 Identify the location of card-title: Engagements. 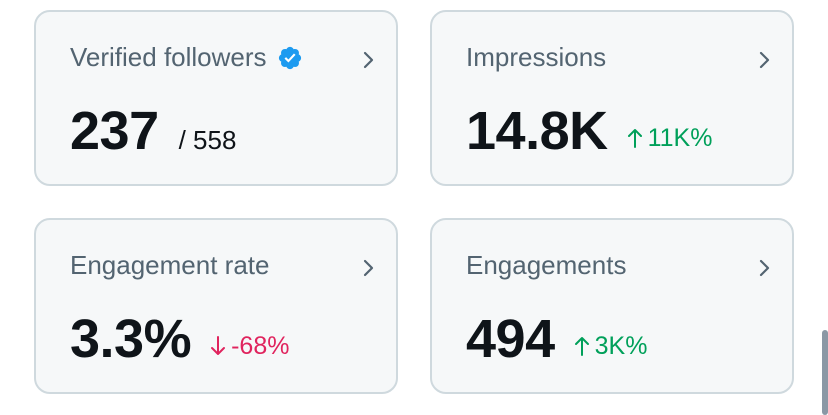
(546, 265).